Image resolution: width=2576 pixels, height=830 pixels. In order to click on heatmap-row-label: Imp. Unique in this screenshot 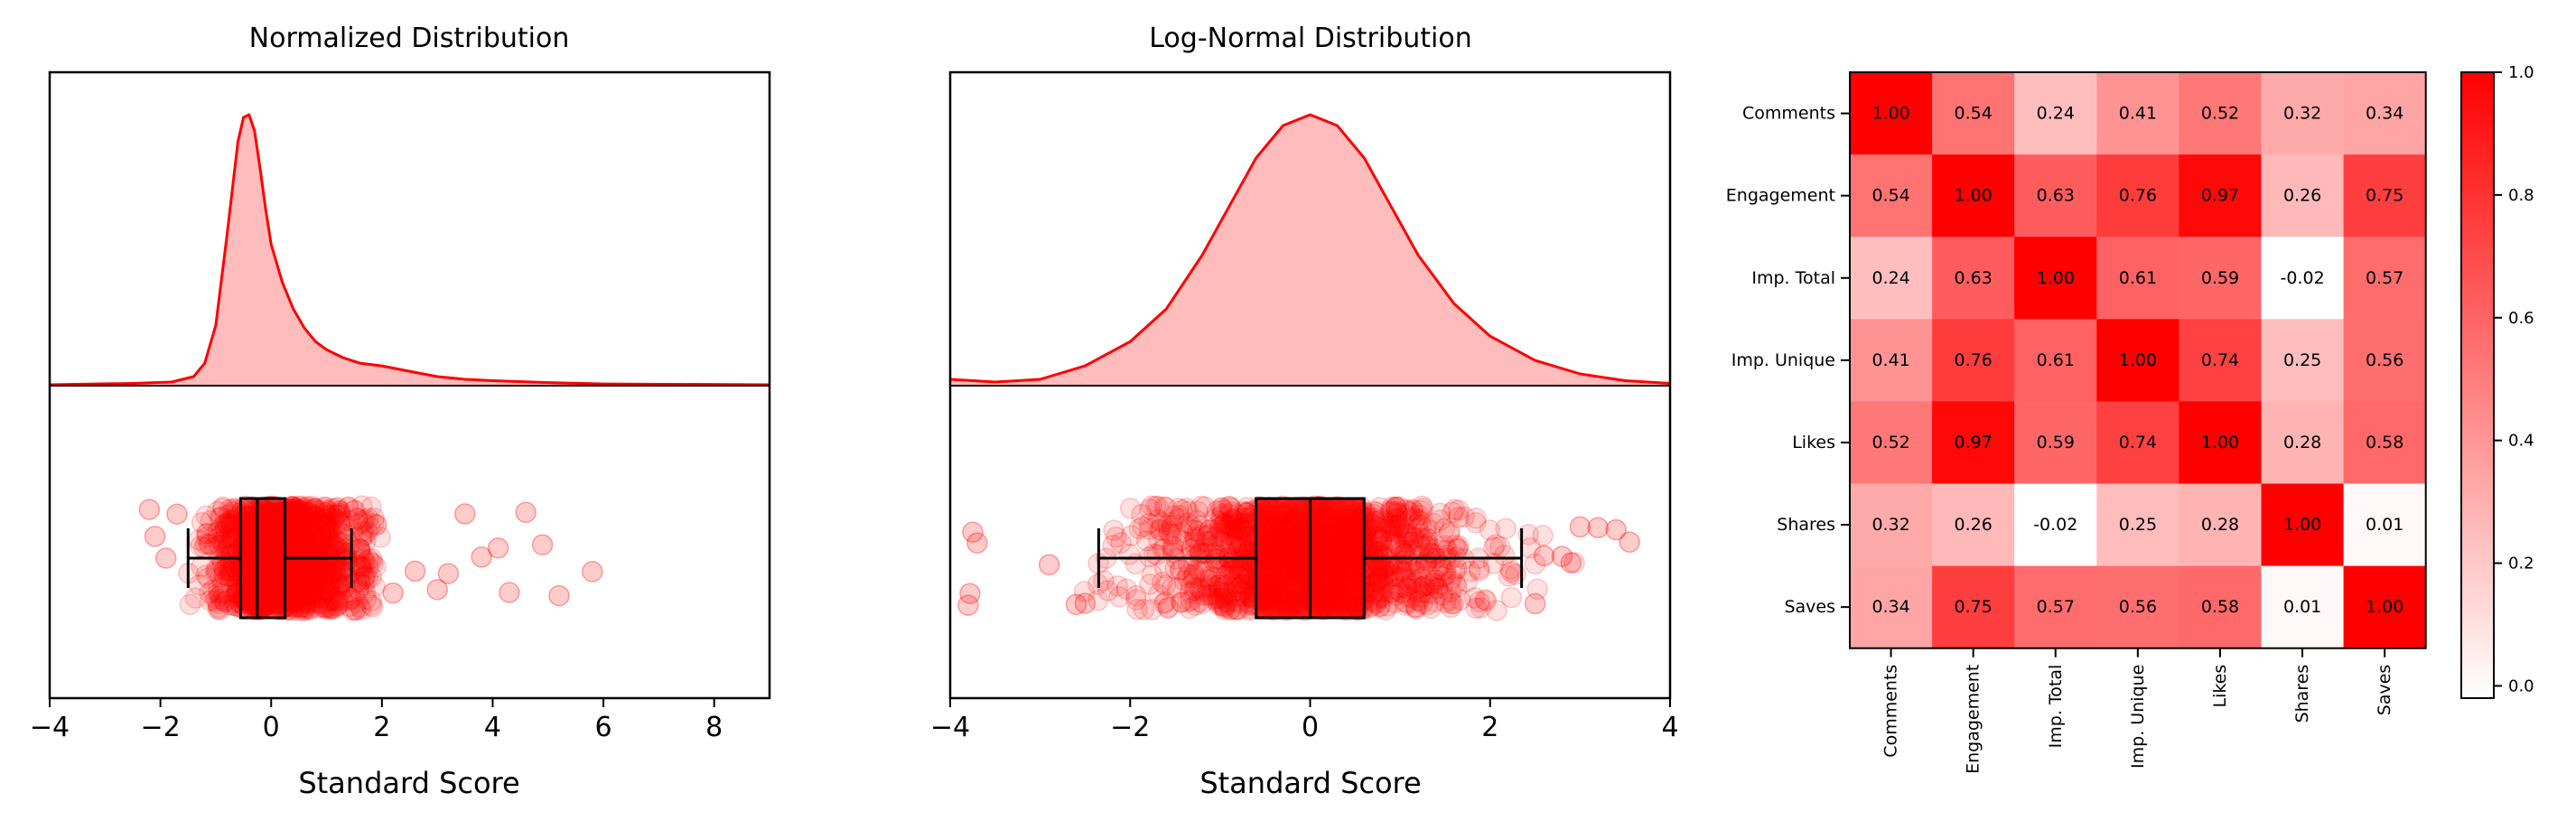, I will do `click(1783, 360)`.